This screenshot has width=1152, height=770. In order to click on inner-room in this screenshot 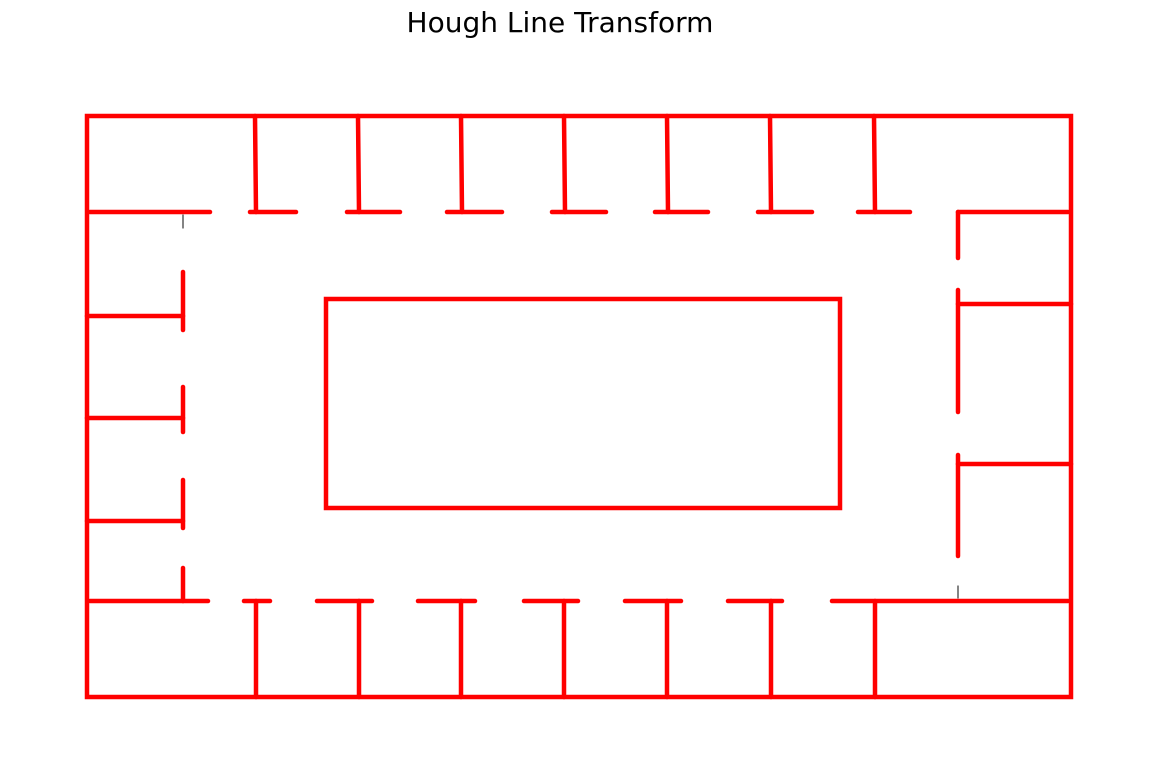, I will do `click(583, 403)`.